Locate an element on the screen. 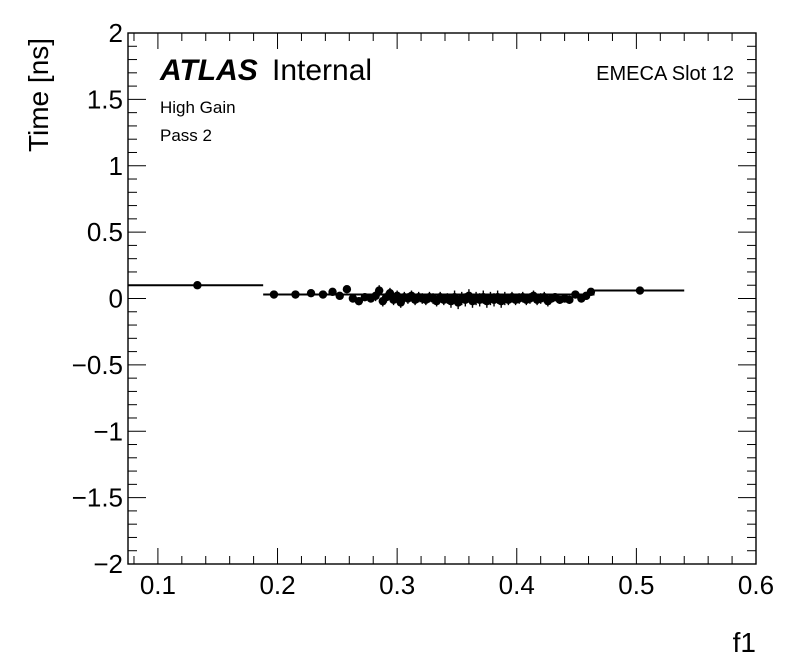 Image resolution: width=796 pixels, height=672 pixels. data-points is located at coordinates (419, 295).